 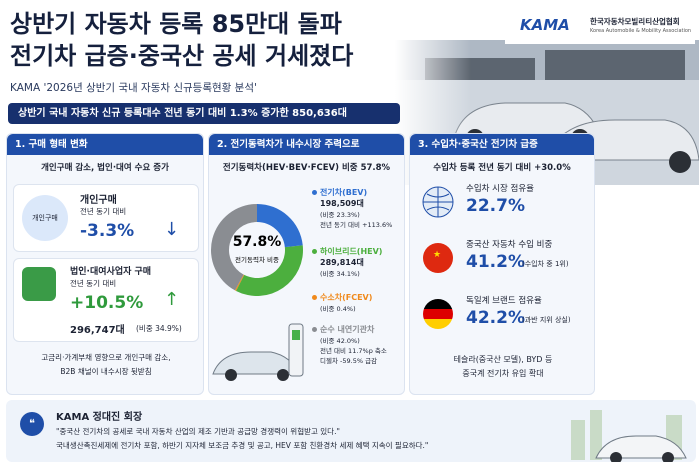 I want to click on card: 개인구매 개인구매 전년 동기 대비 -3.3% ↓, so click(x=106, y=218).